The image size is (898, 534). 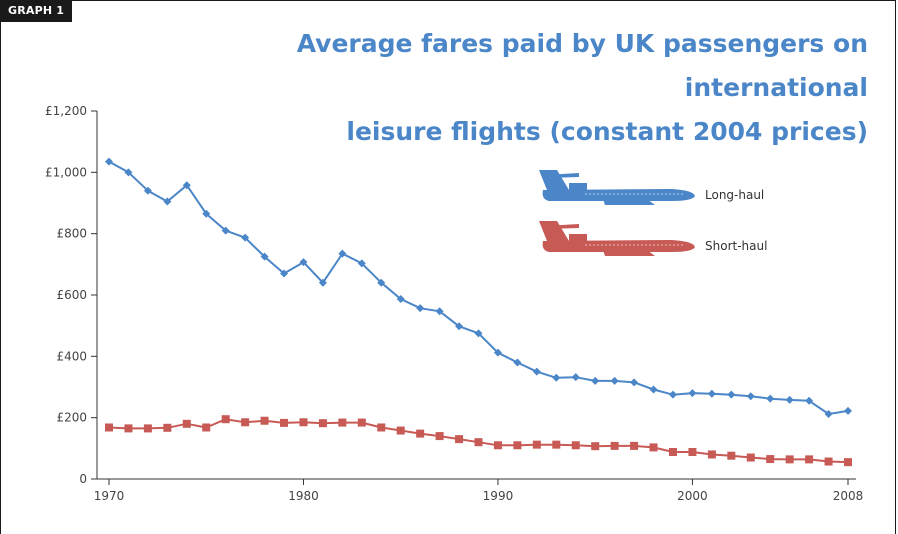 What do you see at coordinates (66, 111) in the screenshot?
I see `y-tick-label: £1,200` at bounding box center [66, 111].